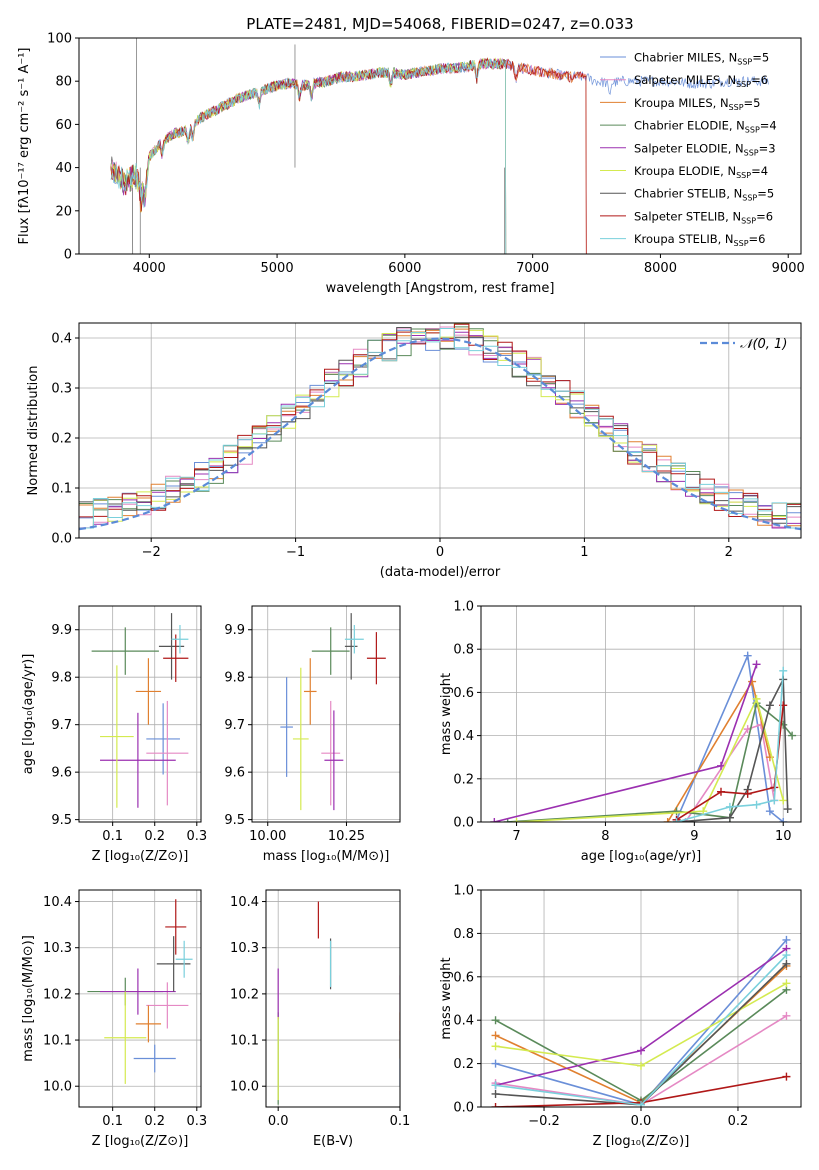 This screenshot has width=819, height=1170. What do you see at coordinates (61, 389) in the screenshot?
I see `y-tick-label: 0.3` at bounding box center [61, 389].